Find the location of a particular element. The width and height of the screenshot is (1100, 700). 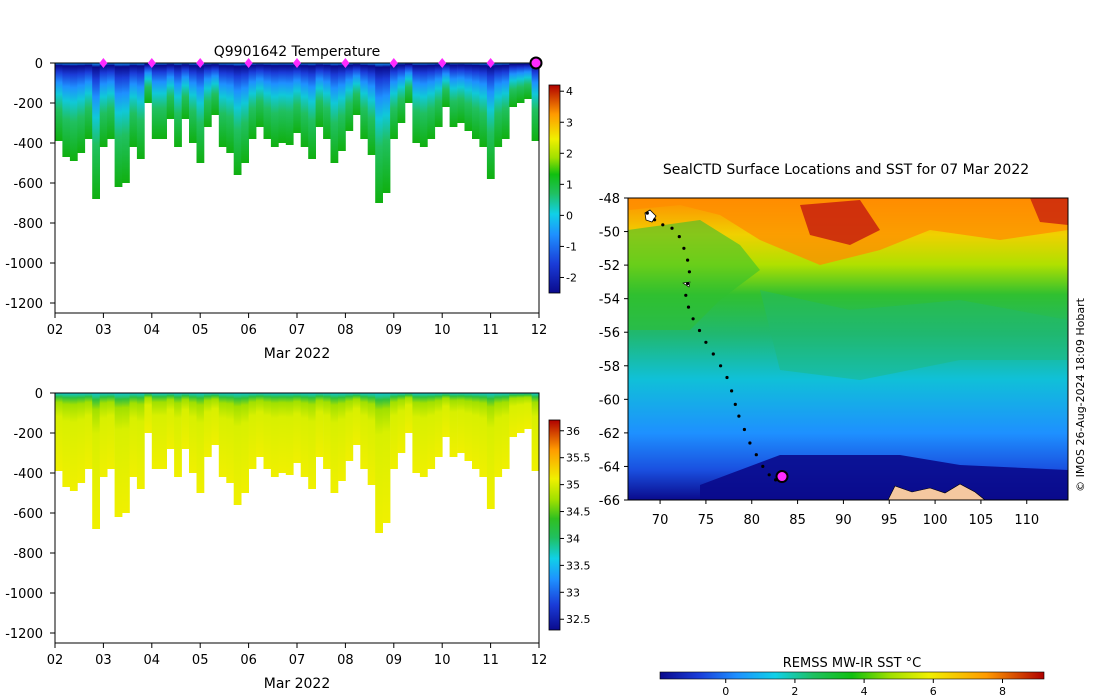

map-x-tick-label: 95 is located at coordinates (889, 520).